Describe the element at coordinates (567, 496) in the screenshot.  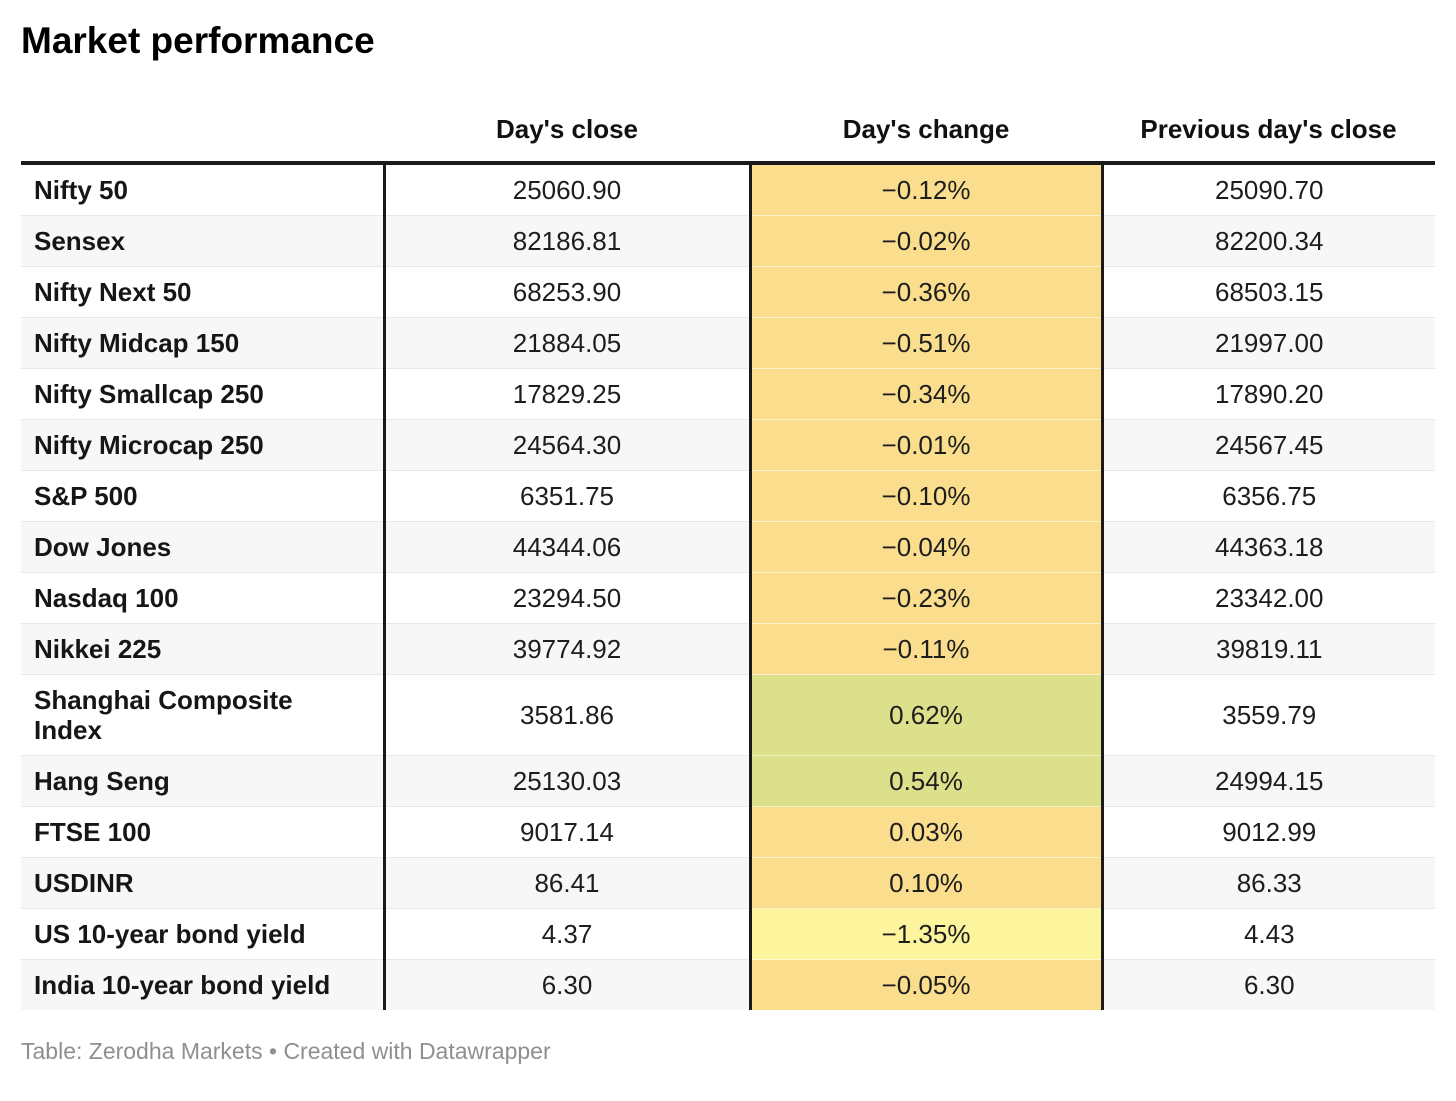
I see `days-close-value: 6351.75` at that location.